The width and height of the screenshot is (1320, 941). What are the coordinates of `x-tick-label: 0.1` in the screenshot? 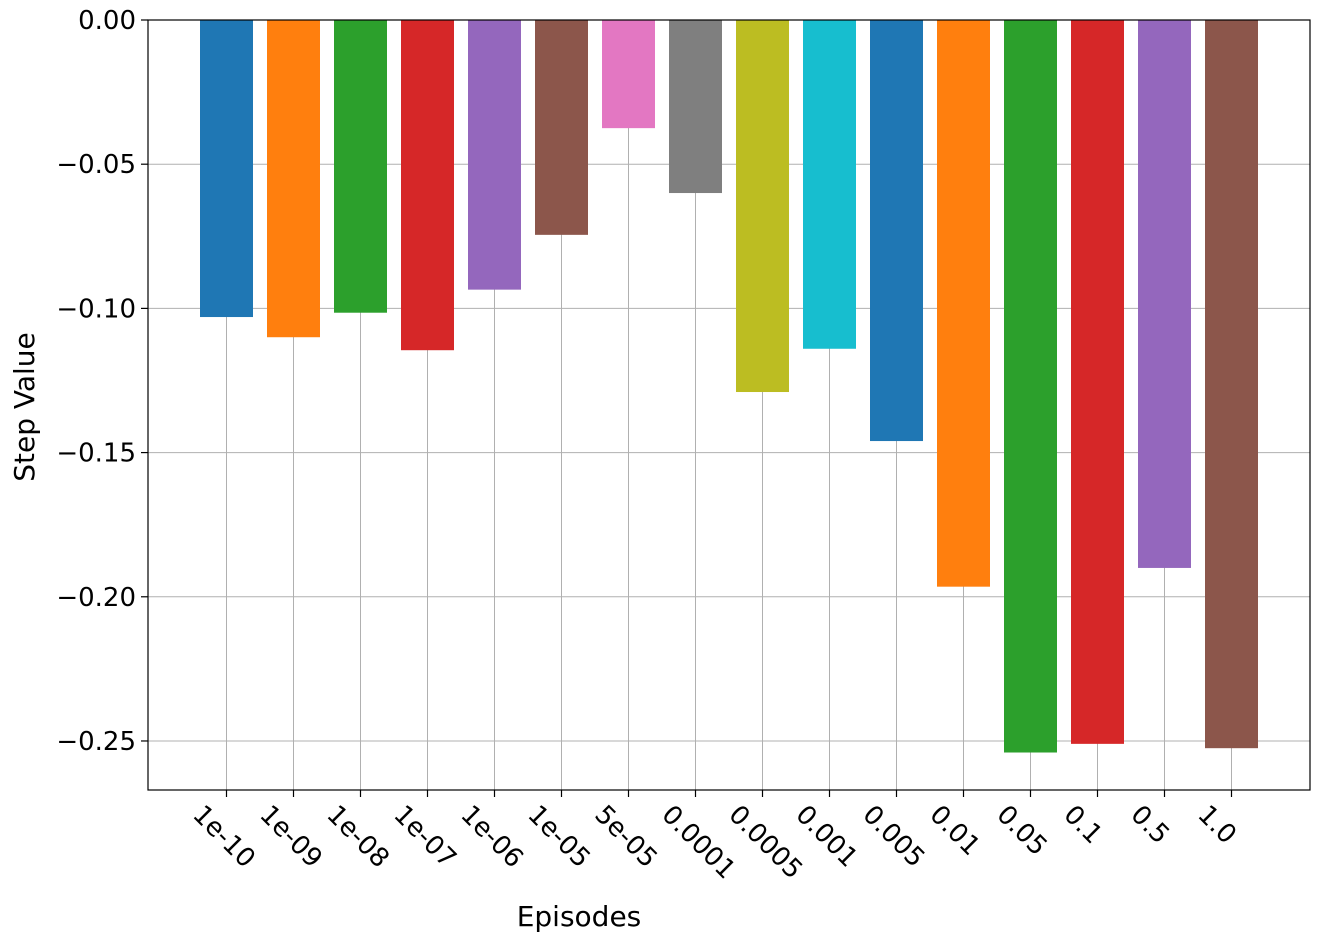 It's located at (1083, 825).